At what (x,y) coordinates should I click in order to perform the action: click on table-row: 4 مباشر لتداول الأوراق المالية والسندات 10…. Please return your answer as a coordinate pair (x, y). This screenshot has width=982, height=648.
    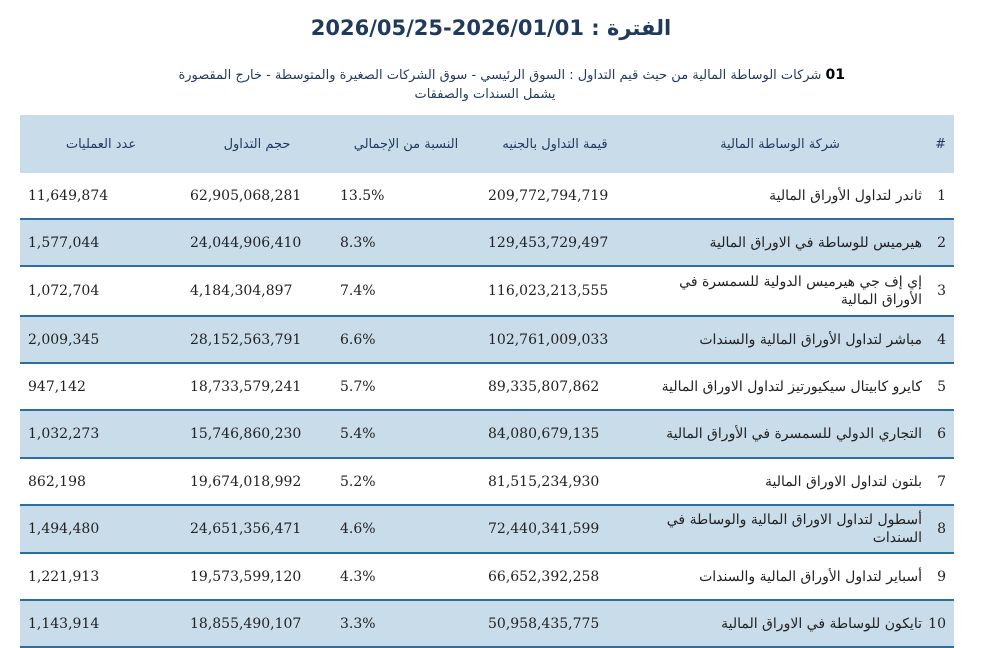
    Looking at the image, I should click on (487, 340).